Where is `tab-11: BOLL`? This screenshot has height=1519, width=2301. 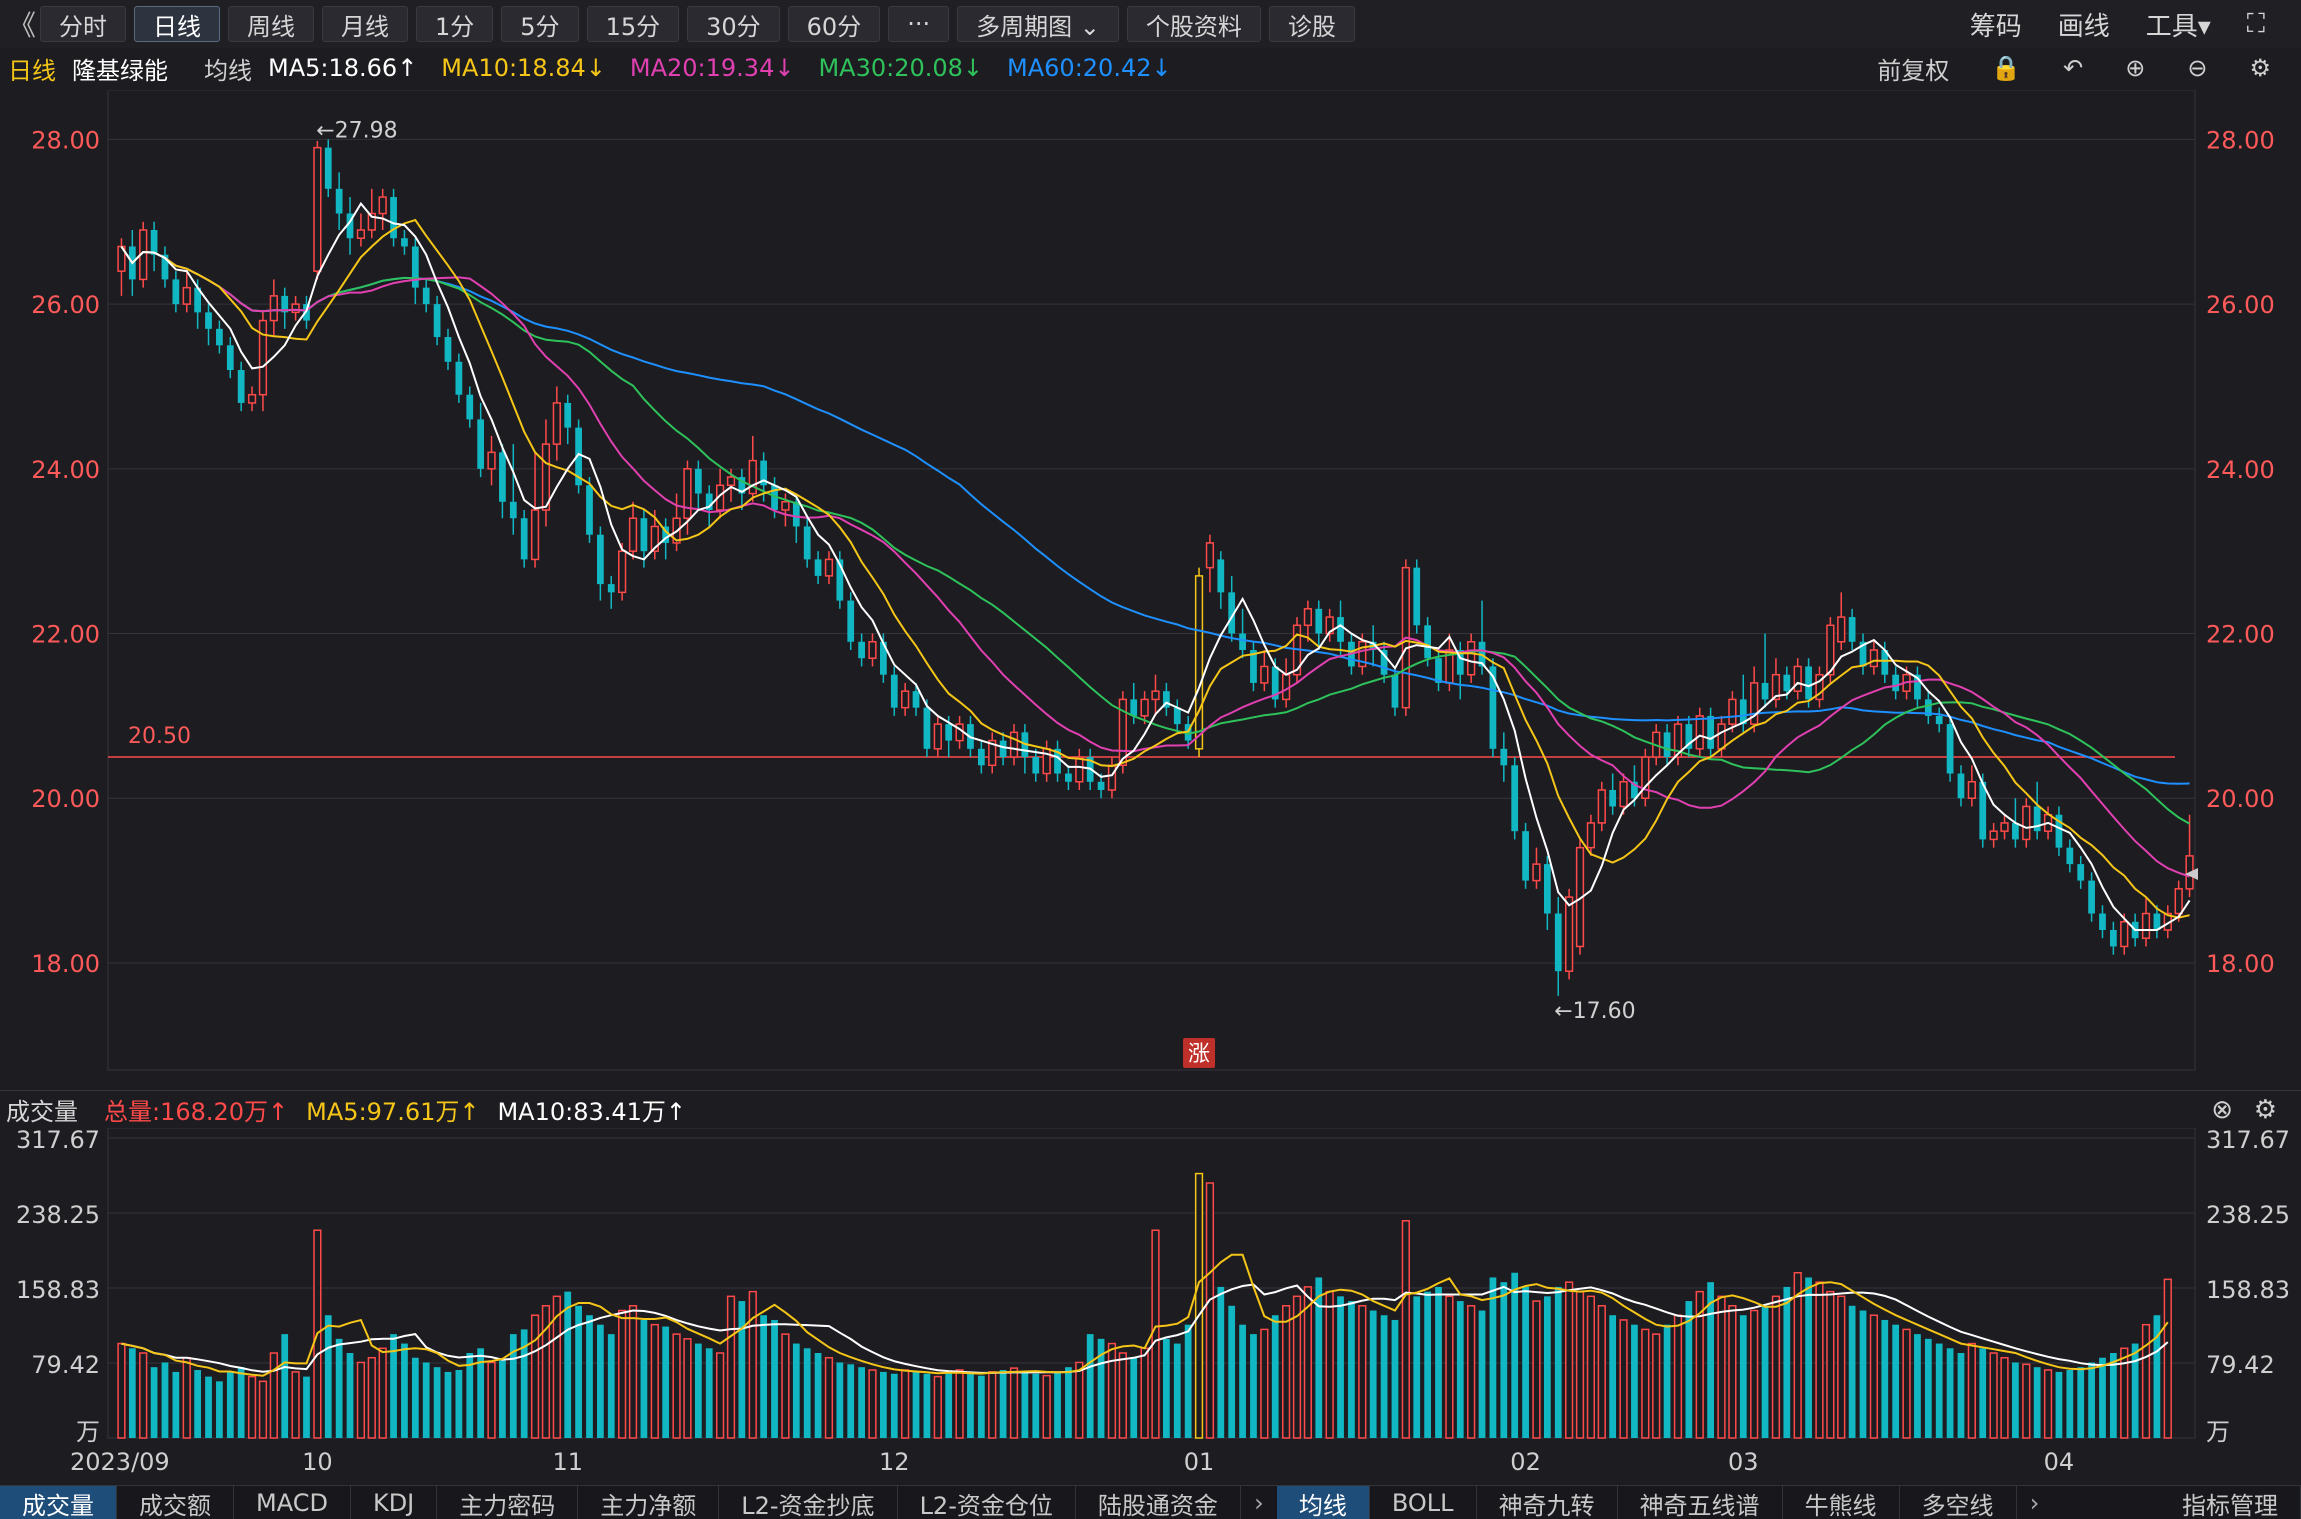
tab-11: BOLL is located at coordinates (1423, 1502).